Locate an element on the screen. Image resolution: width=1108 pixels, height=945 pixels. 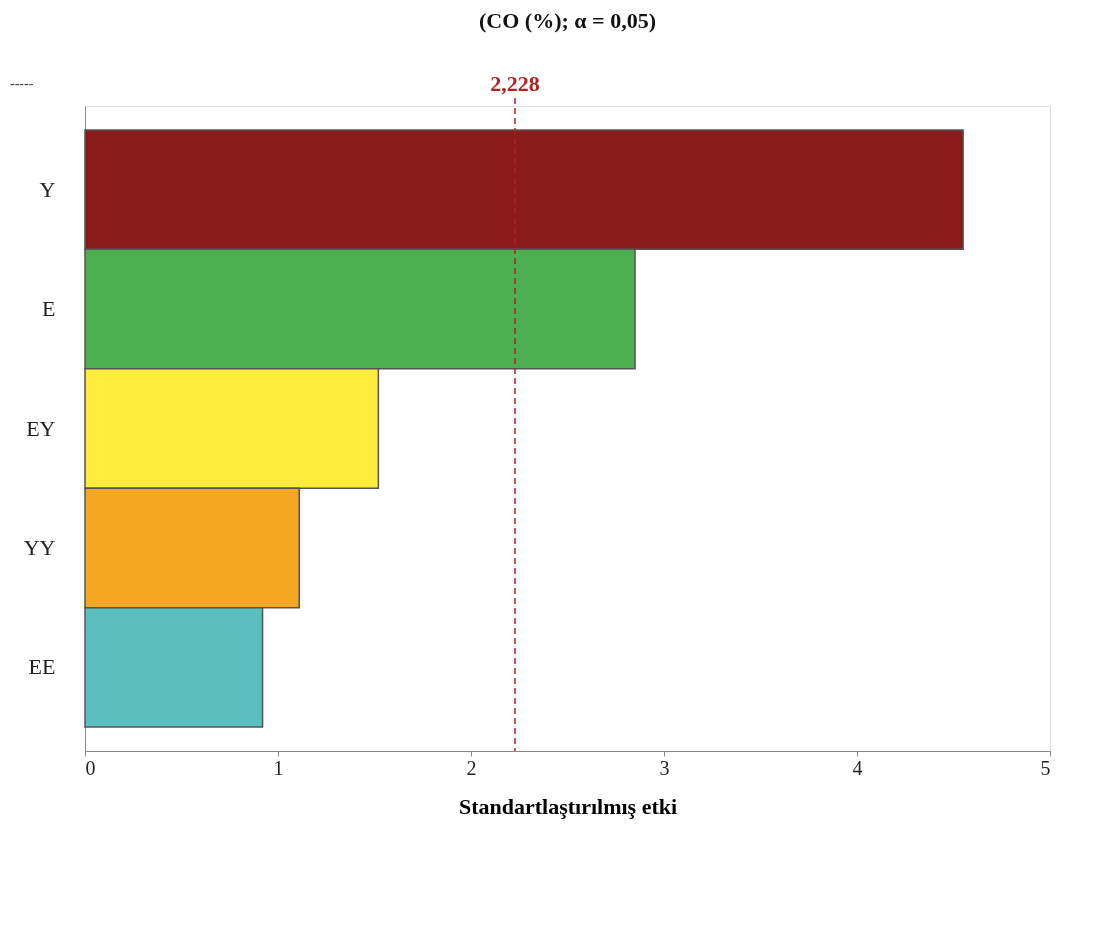
y-tick-label: Y is located at coordinates (47, 189).